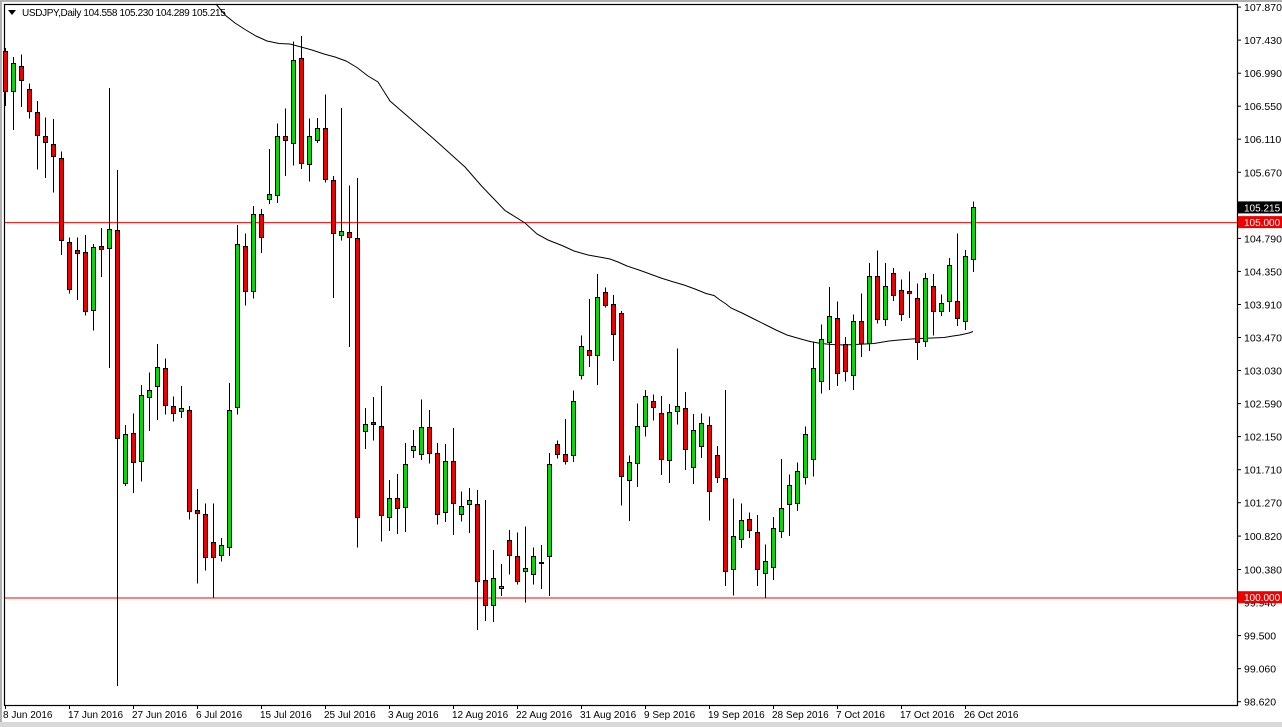 The width and height of the screenshot is (1282, 727). Describe the element at coordinates (544, 715) in the screenshot. I see `svg-text: 22 Aug 2016` at that location.